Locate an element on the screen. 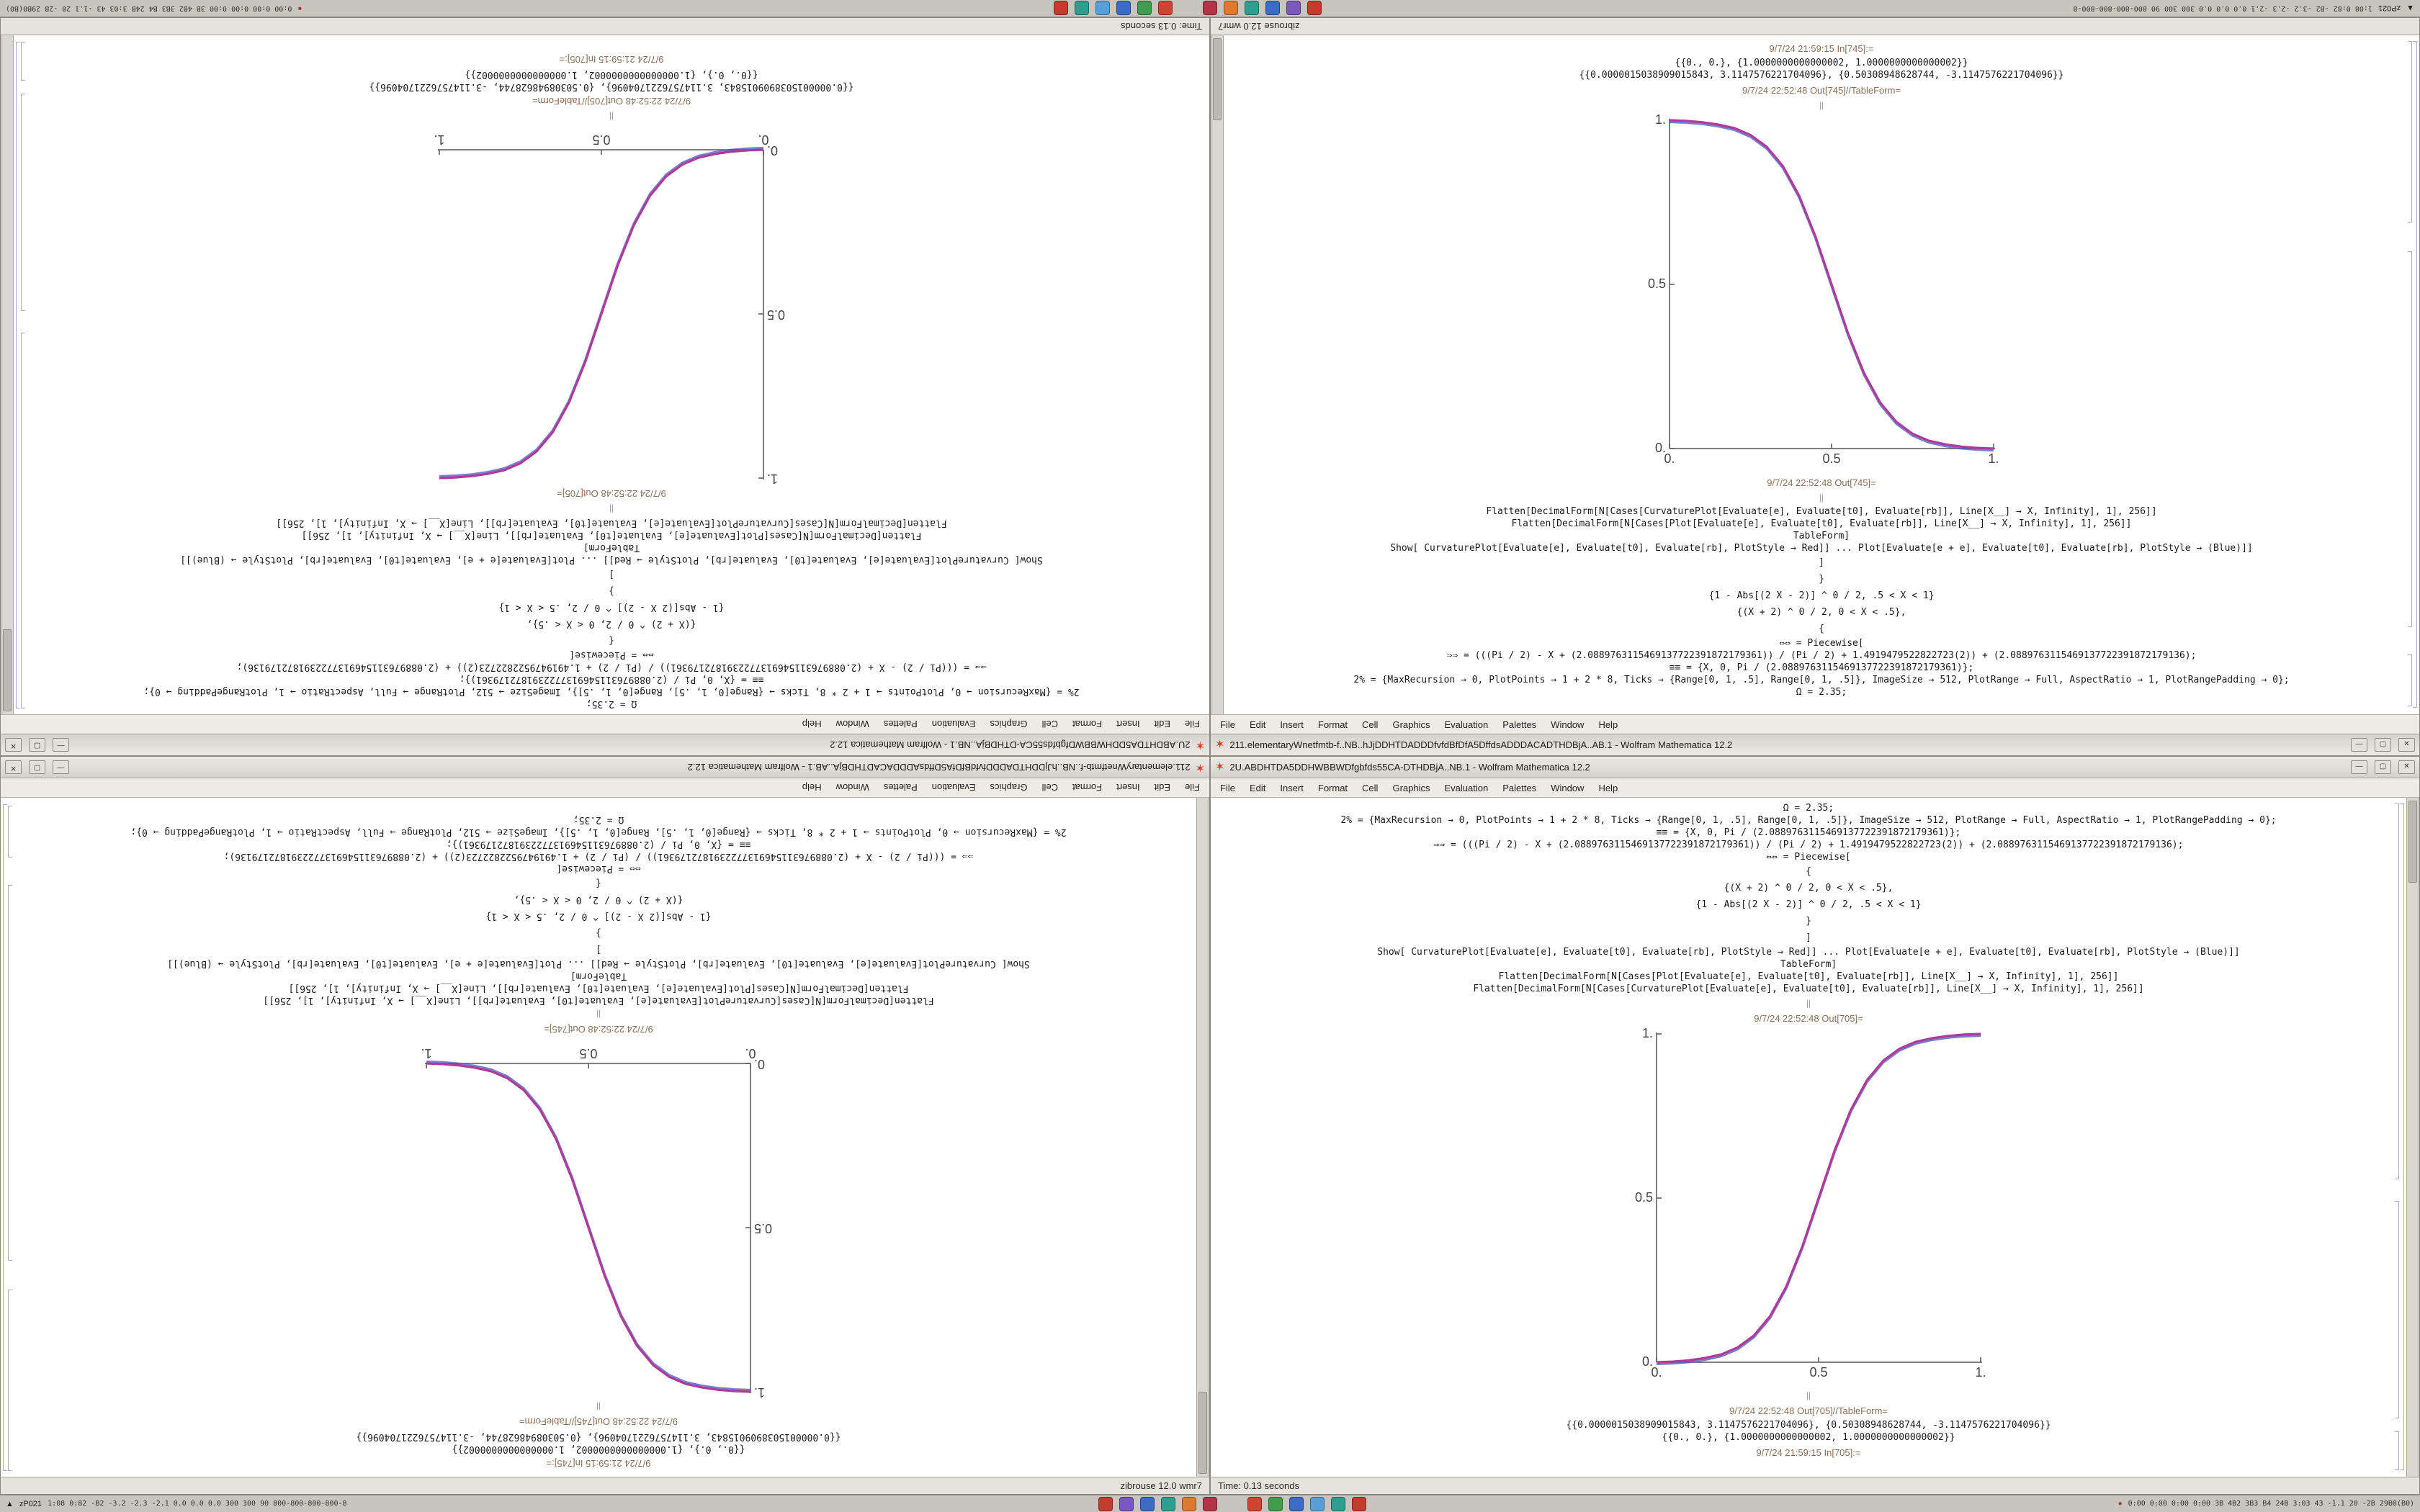 Image resolution: width=2420 pixels, height=1512 pixels. code-line: Ω = 2.35; is located at coordinates (611, 703).